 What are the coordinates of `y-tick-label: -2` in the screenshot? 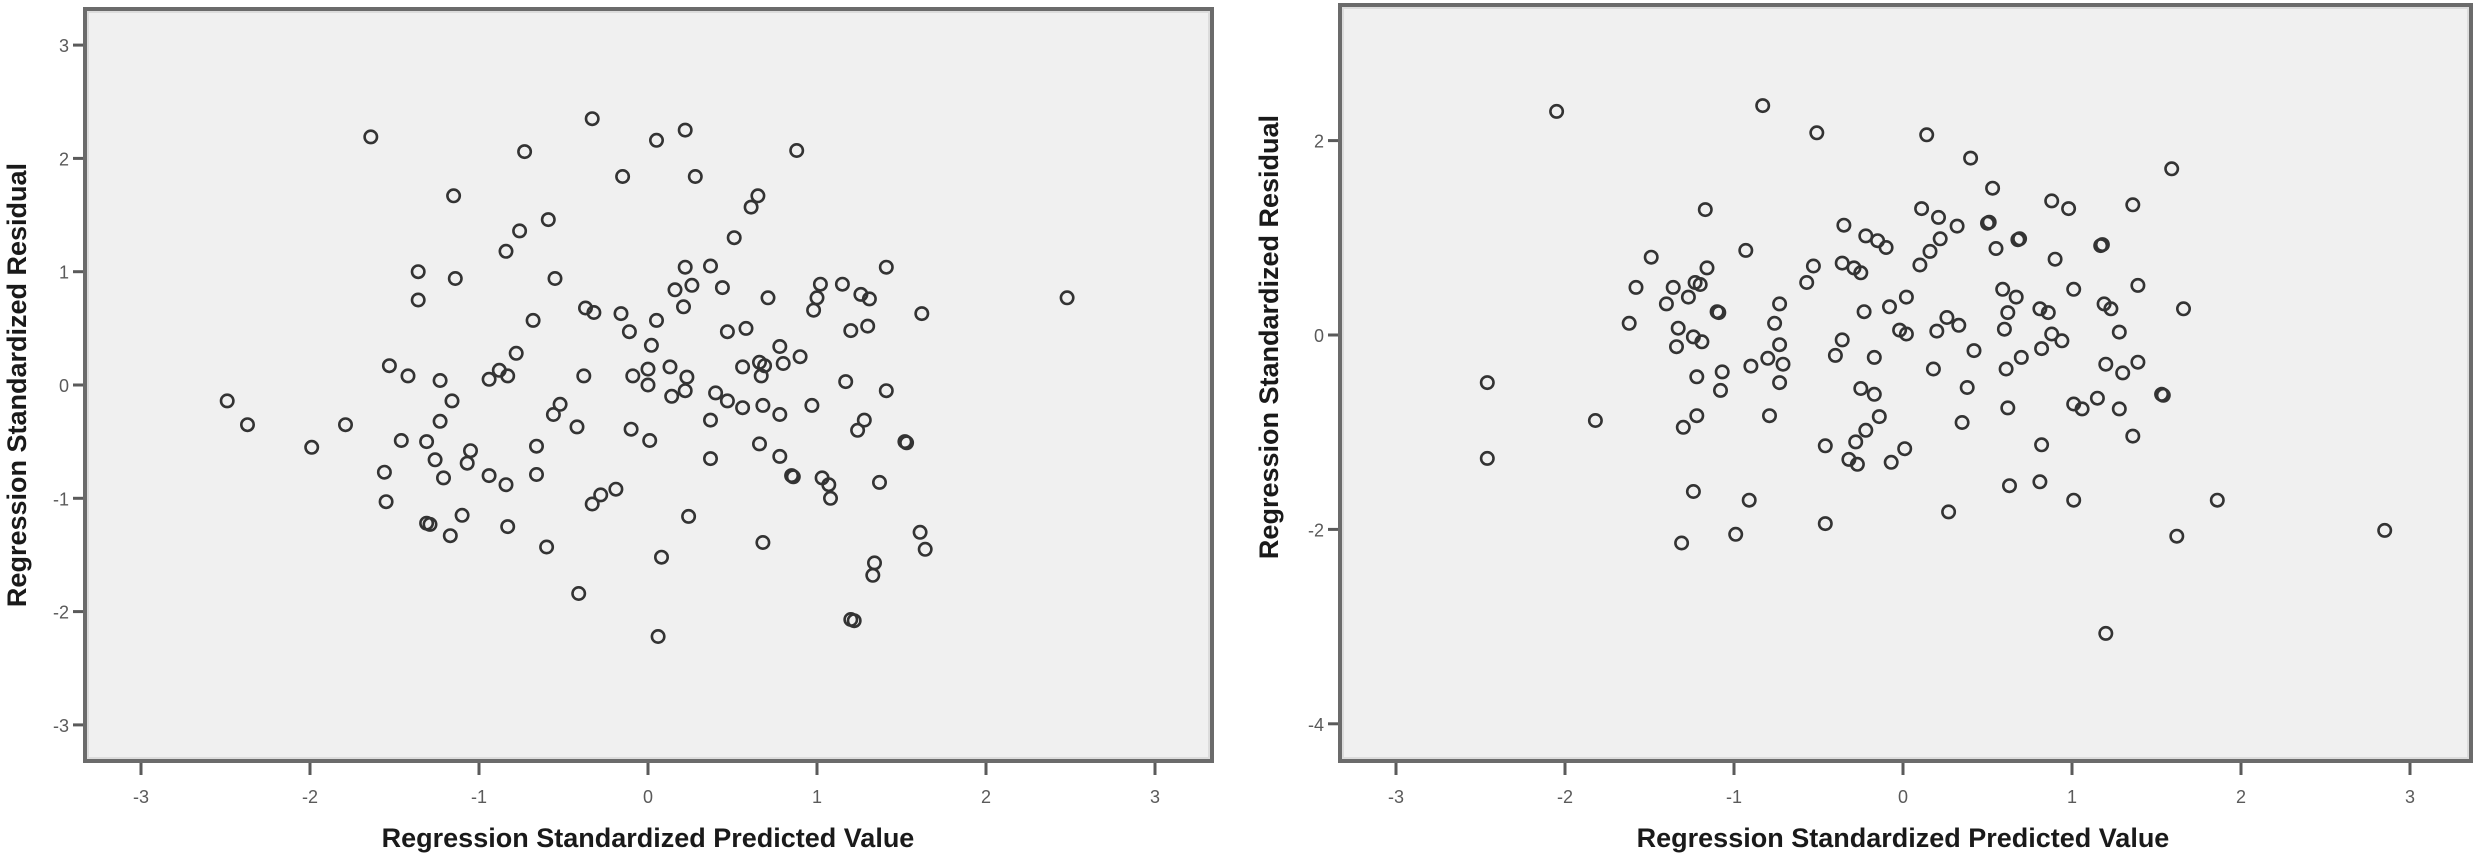 It's located at (61, 613).